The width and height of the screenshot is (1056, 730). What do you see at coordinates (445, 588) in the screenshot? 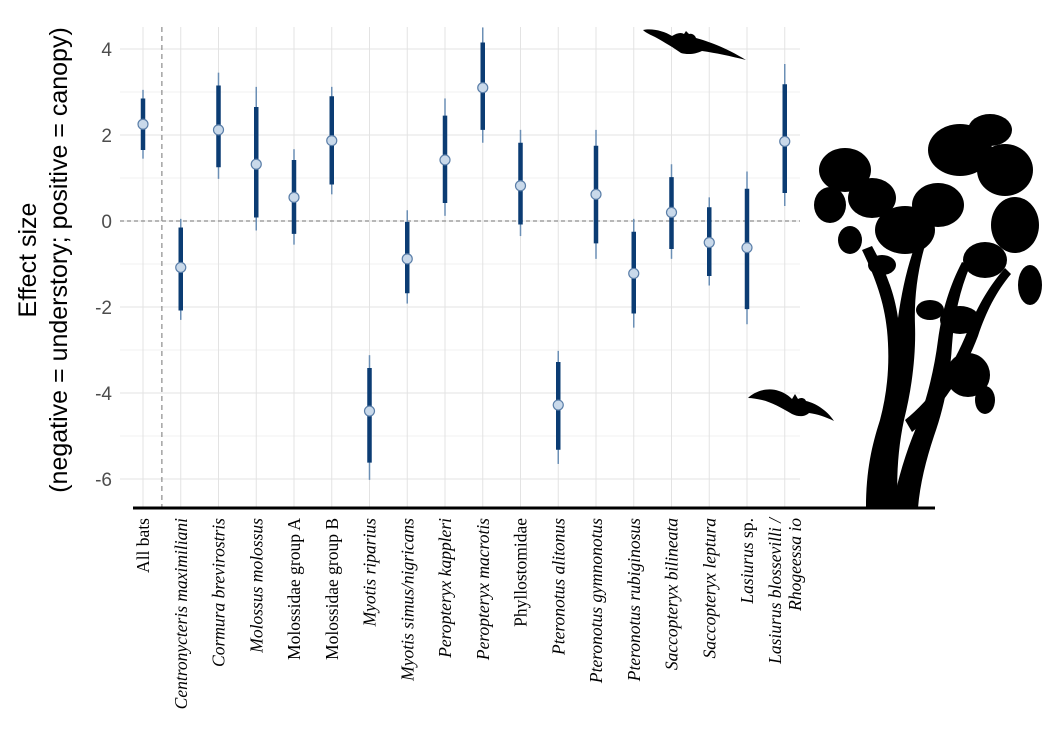
I see `x-tick-label: Peropteryx kappleri` at bounding box center [445, 588].